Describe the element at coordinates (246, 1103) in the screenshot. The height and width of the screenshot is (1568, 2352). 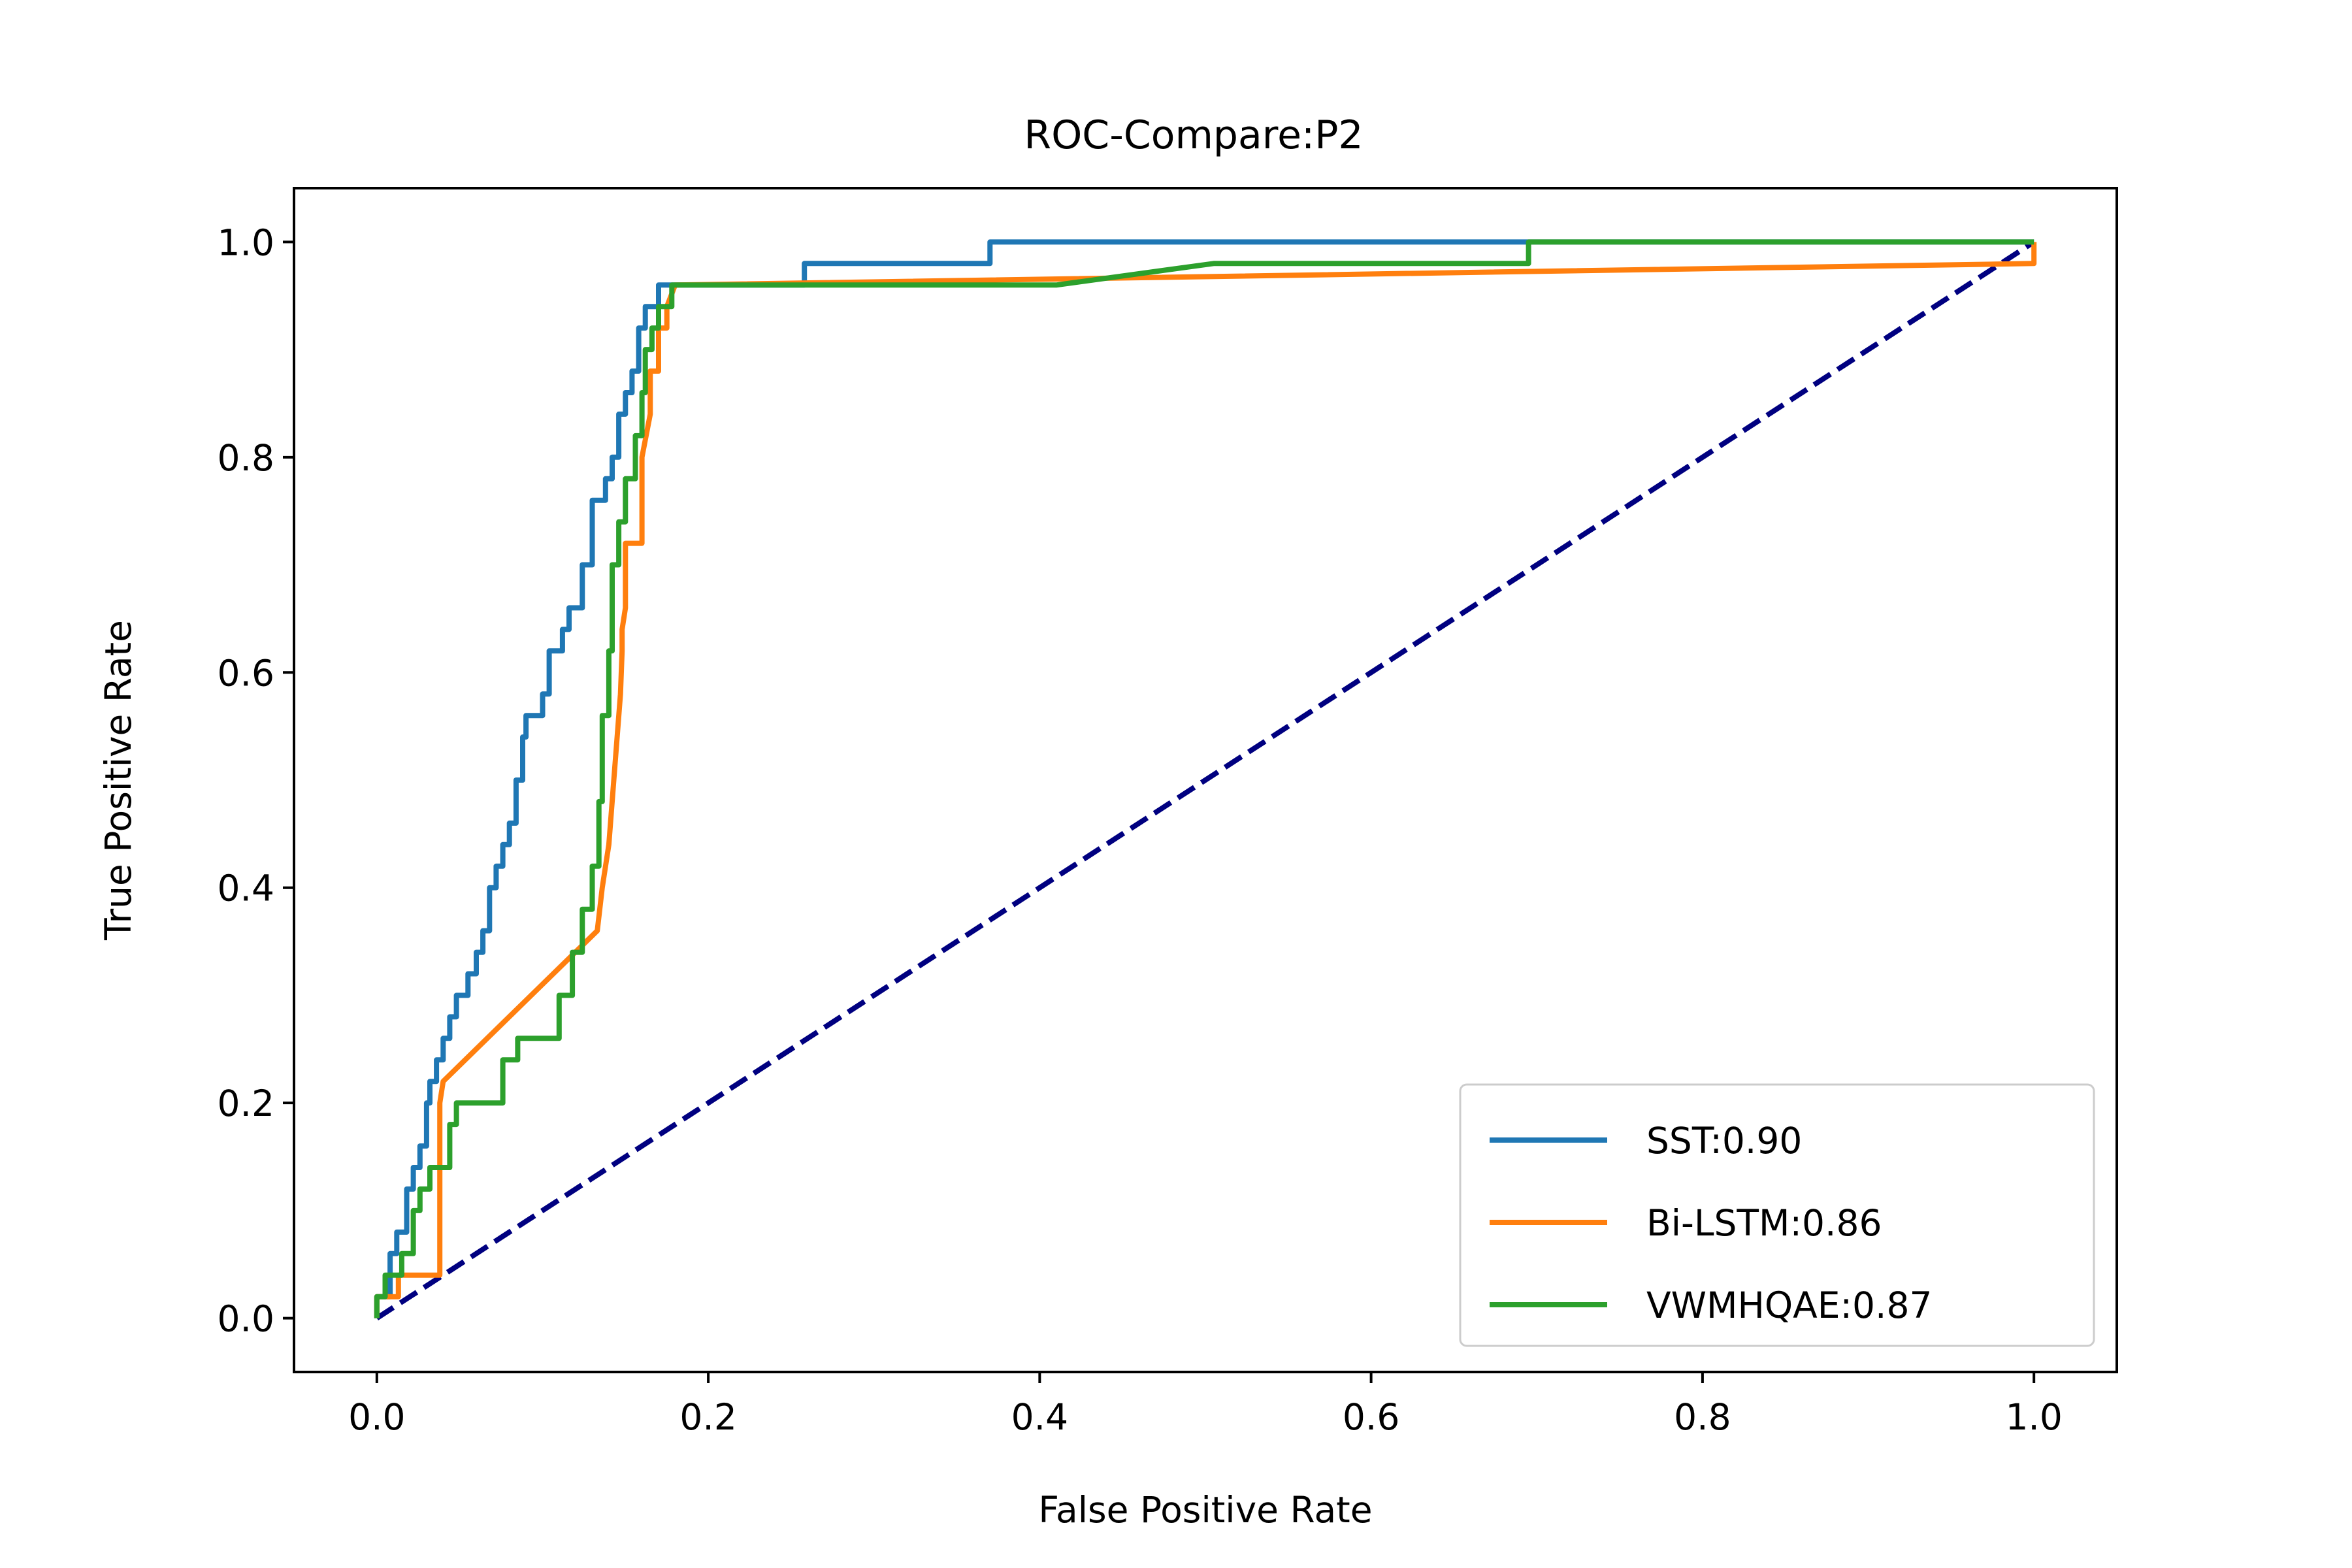
I see `y-tick-label: 0.2` at that location.